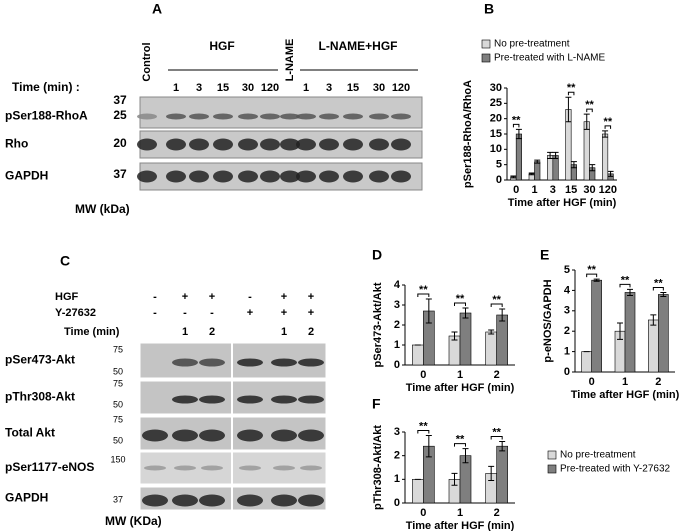 The image size is (685, 531). I want to click on x-axis-label: Time after HGF (min), so click(460, 525).